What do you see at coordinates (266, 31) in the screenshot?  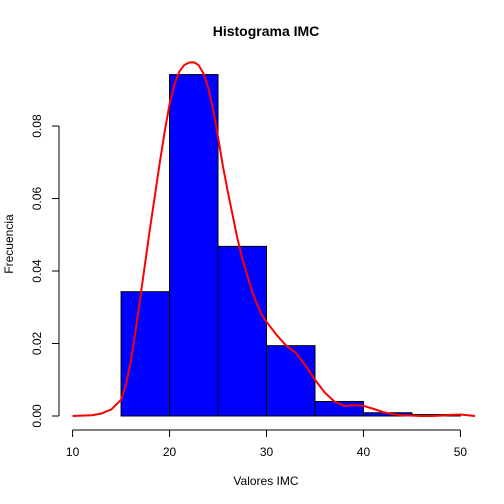 I see `chart-title: Histograma IMC` at bounding box center [266, 31].